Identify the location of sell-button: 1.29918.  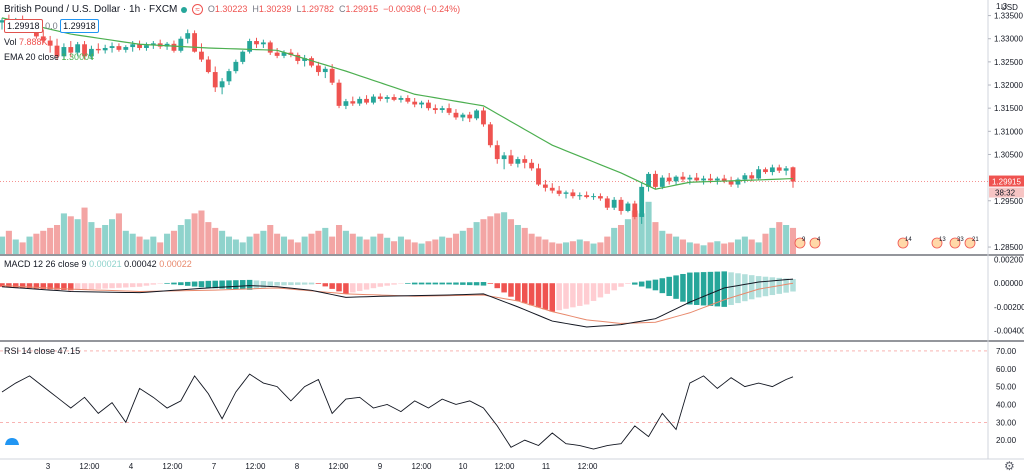
(23, 26).